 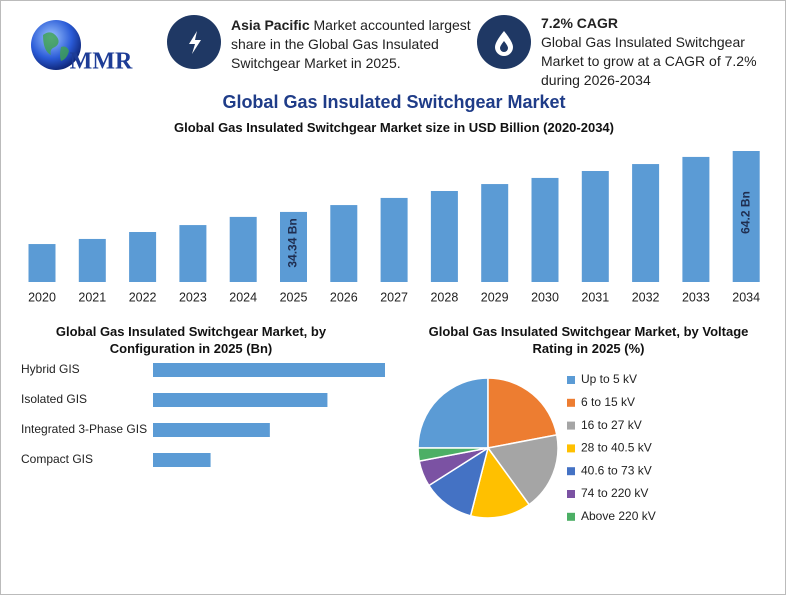 I want to click on x-tick-label: 2033, so click(x=696, y=297).